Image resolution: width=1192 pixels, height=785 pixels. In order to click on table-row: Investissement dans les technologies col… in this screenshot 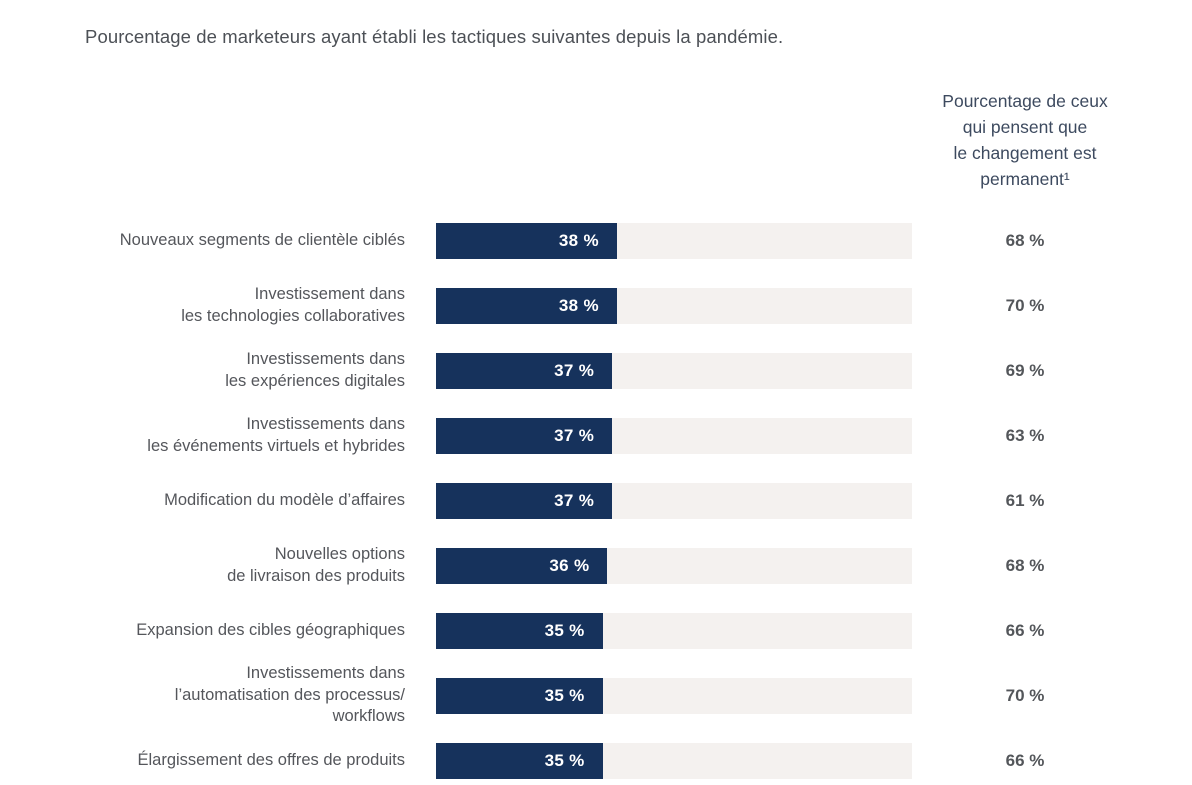, I will do `click(591, 305)`.